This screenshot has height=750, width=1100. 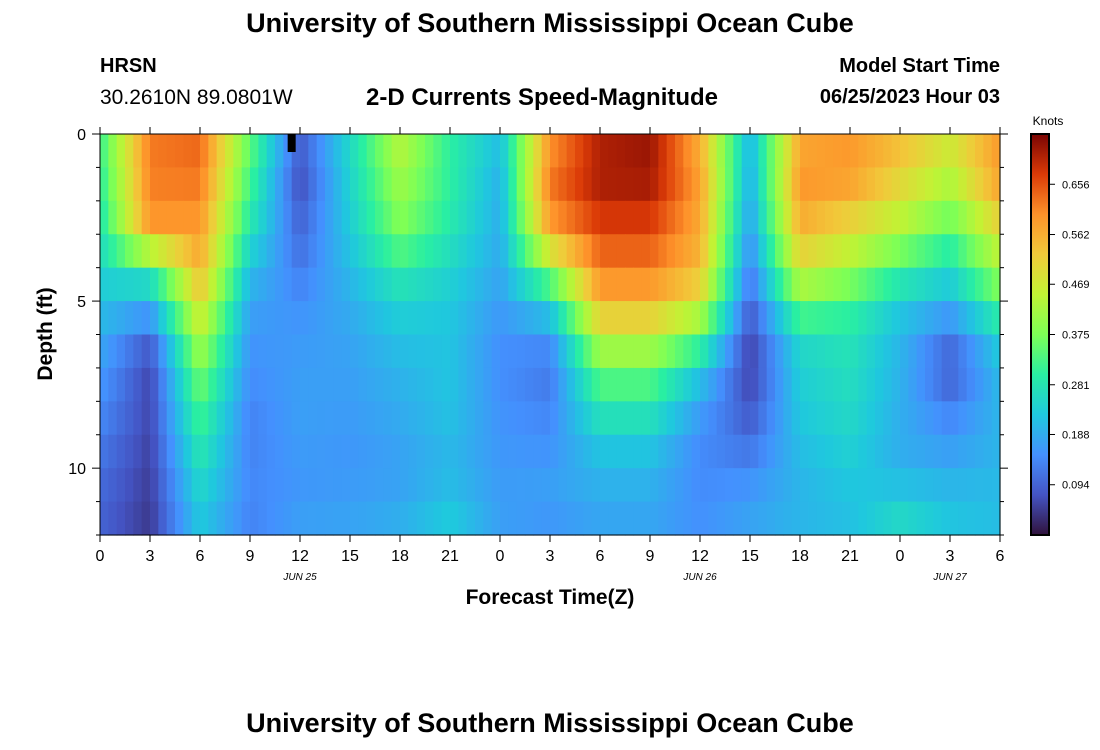 I want to click on x-tick-label: 9, so click(x=250, y=556).